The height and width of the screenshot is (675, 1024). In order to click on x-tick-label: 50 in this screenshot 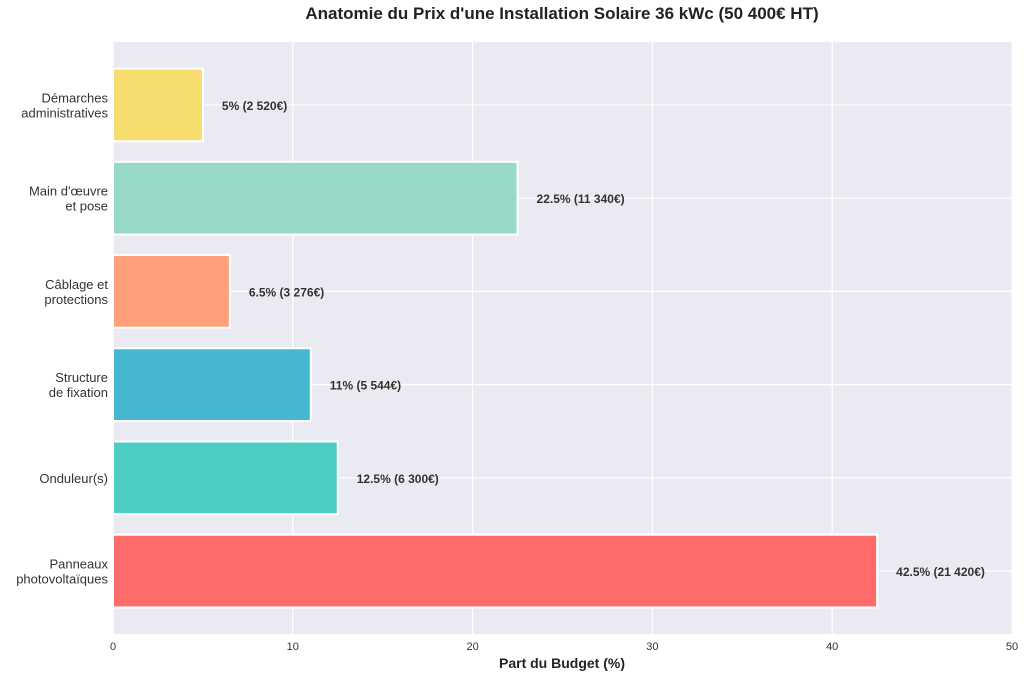, I will do `click(1012, 647)`.